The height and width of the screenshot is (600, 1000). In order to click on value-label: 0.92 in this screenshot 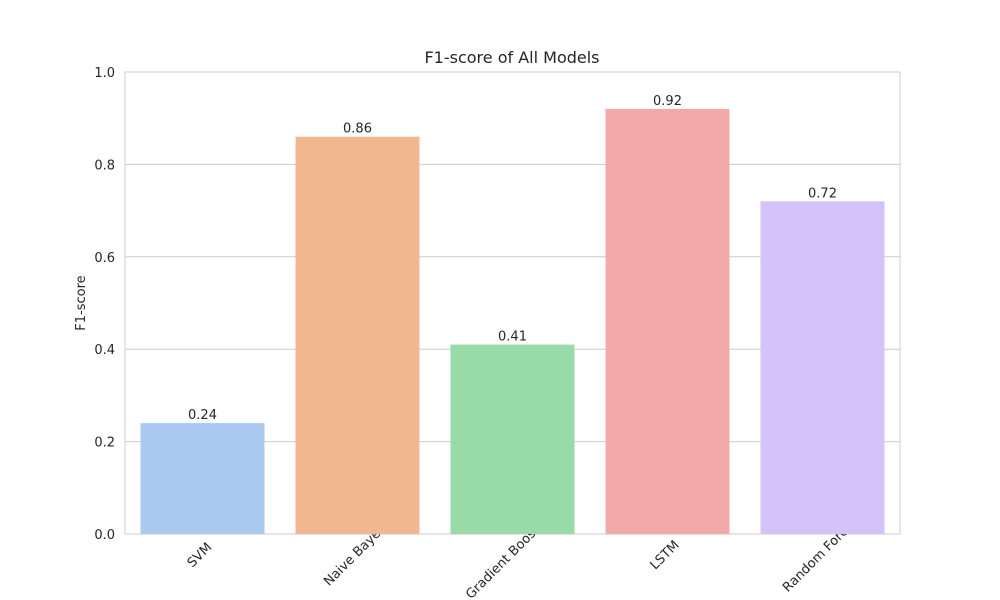, I will do `click(667, 101)`.